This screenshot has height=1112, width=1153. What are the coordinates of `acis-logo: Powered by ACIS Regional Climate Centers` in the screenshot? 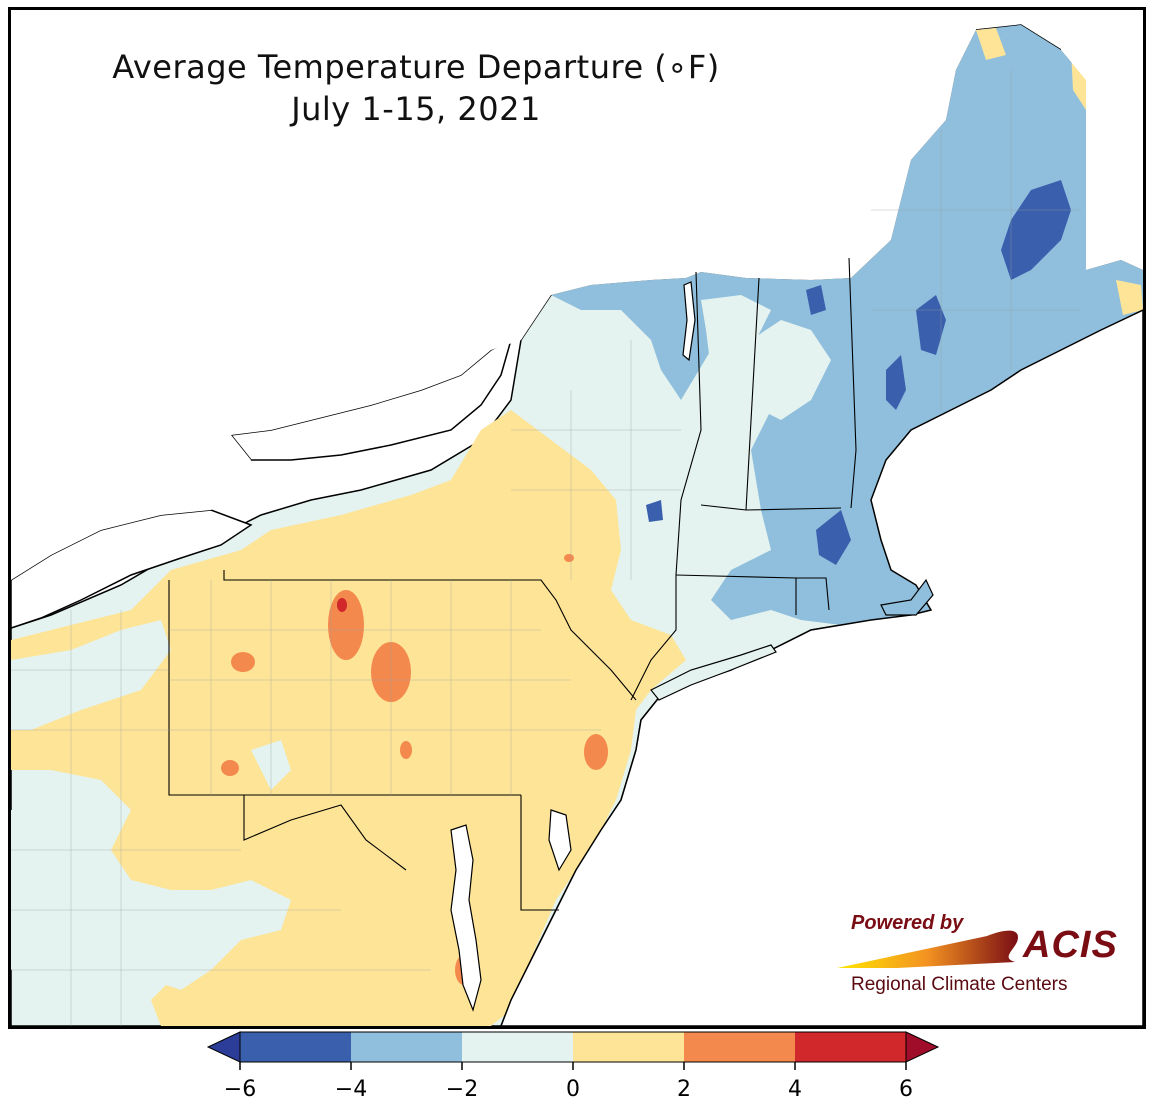 It's located at (982, 957).